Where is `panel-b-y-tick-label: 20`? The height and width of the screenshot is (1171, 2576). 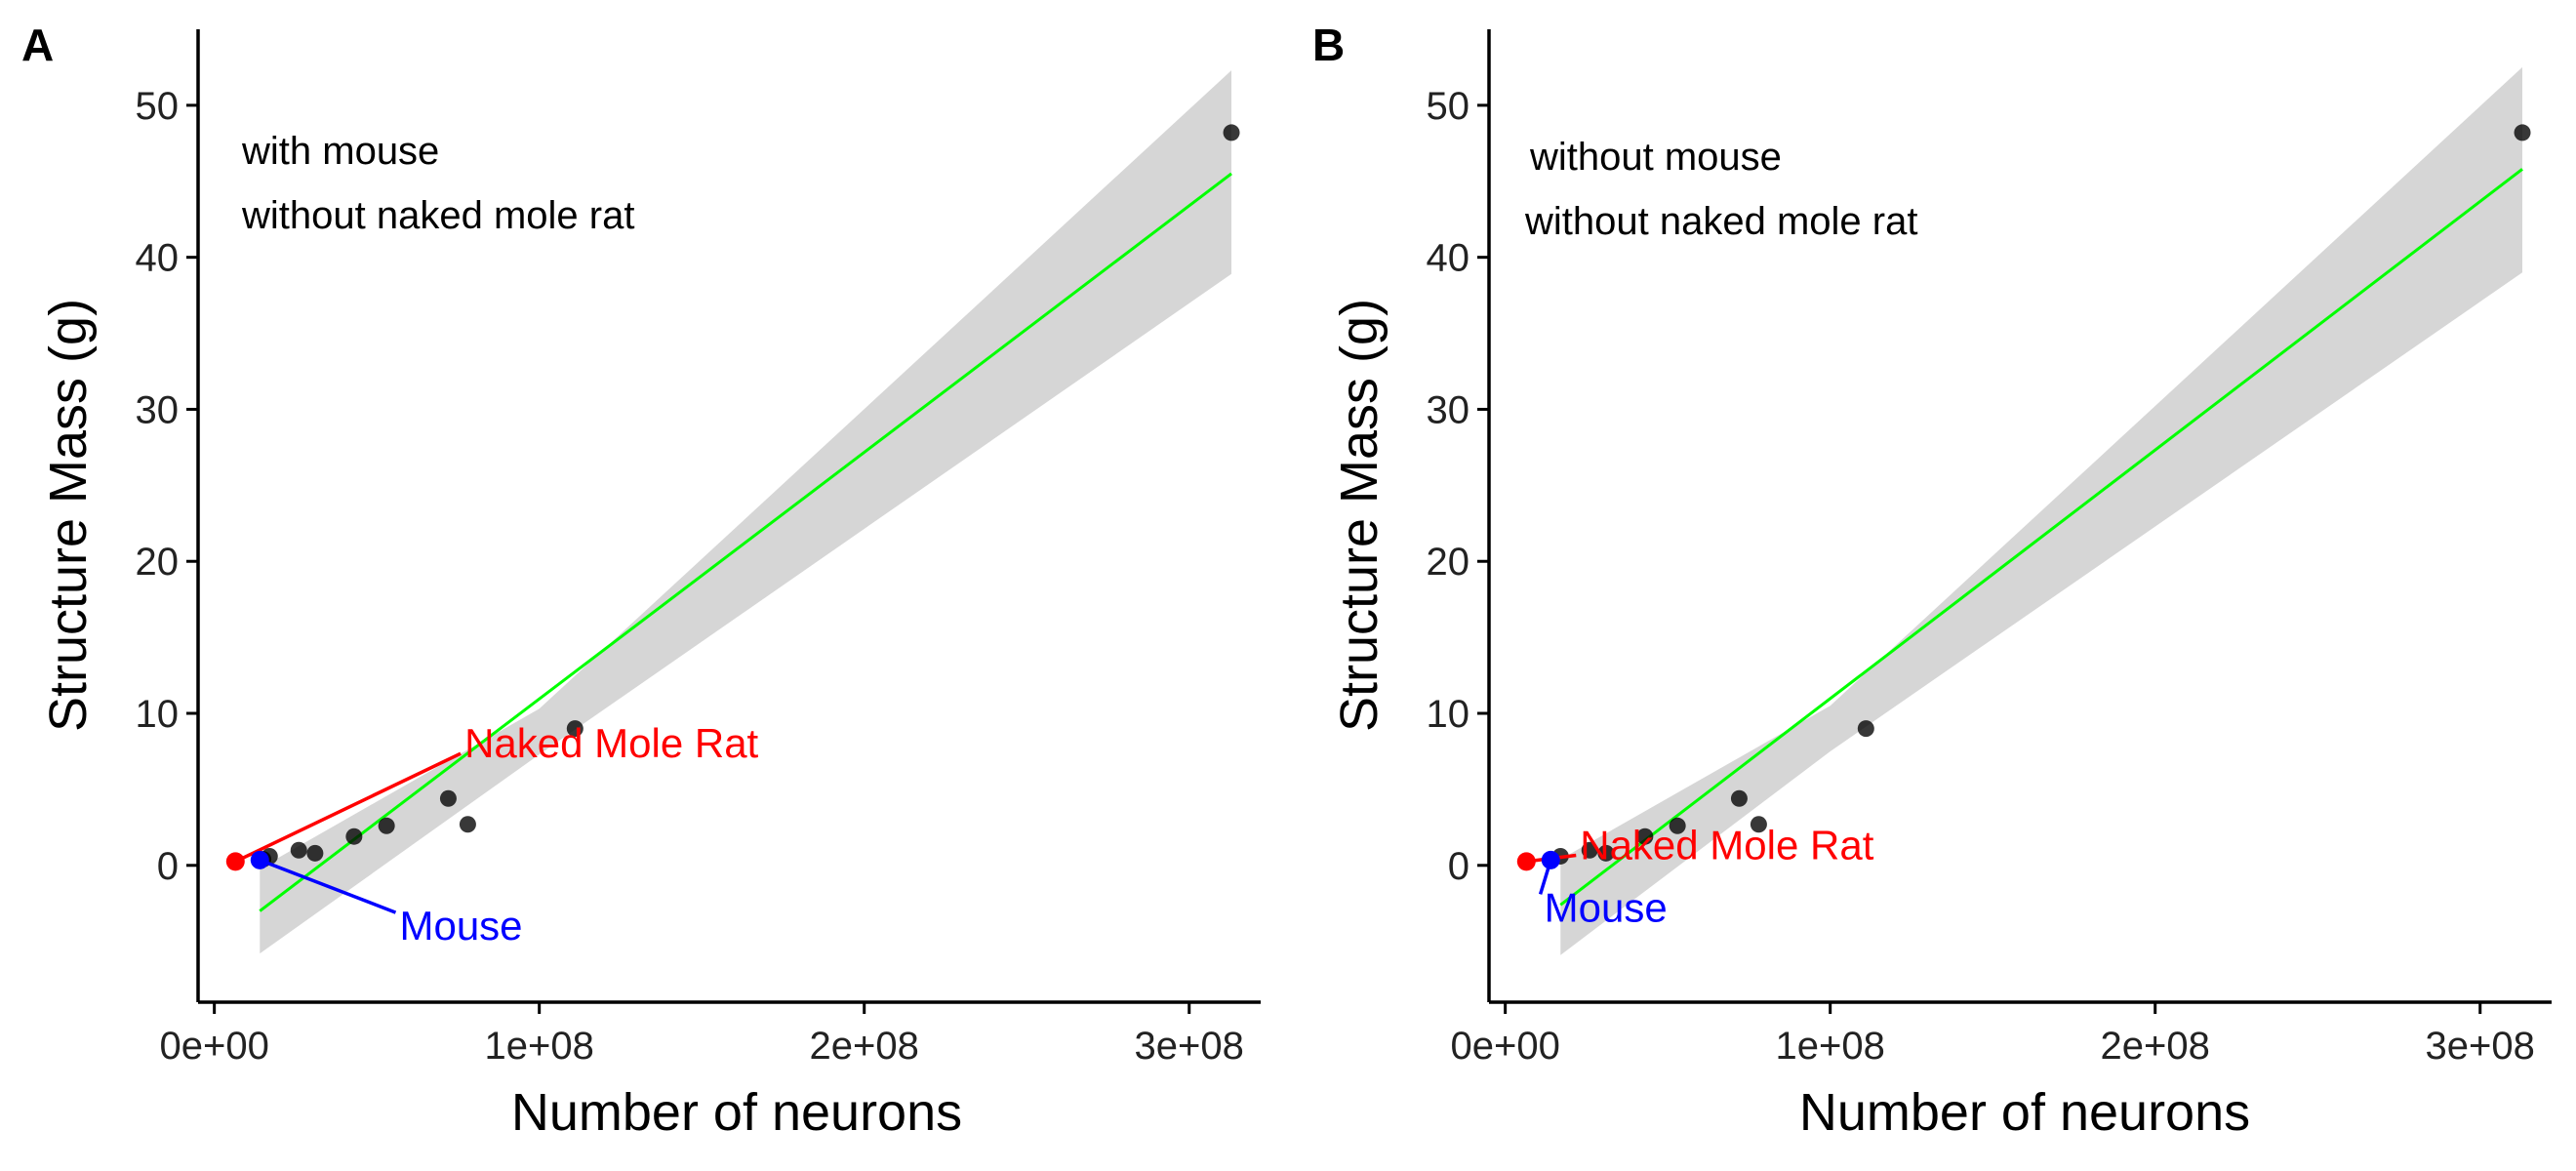
panel-b-y-tick-label: 20 is located at coordinates (1448, 562).